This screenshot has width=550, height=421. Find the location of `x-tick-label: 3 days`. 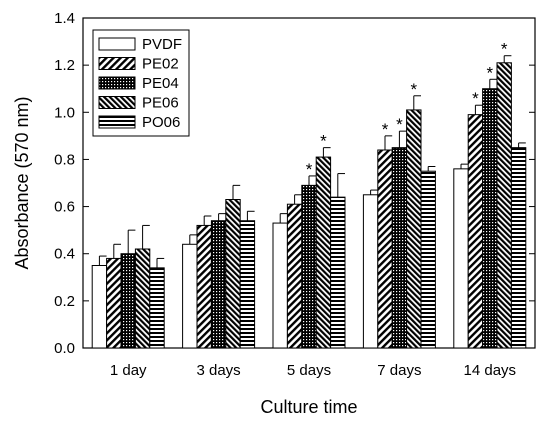

x-tick-label: 3 days is located at coordinates (218, 370).